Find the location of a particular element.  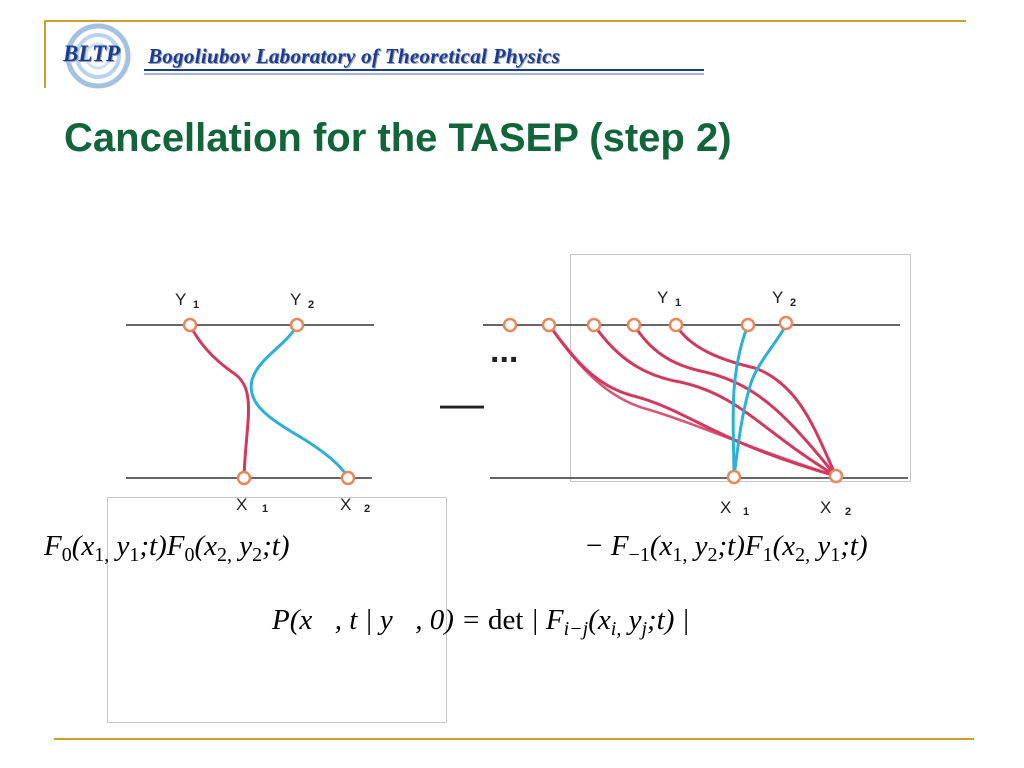

bltp-logo-icon is located at coordinates (384, 56).